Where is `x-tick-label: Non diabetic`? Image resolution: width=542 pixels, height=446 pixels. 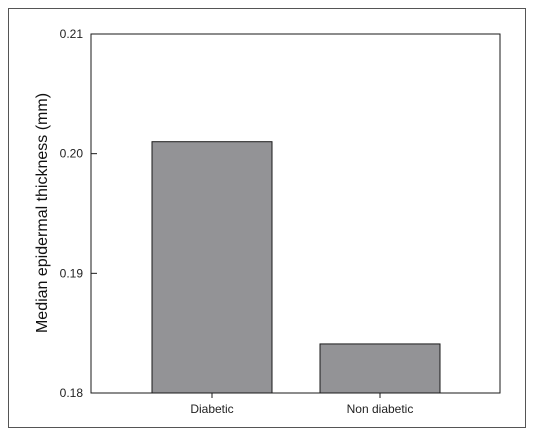
x-tick-label: Non diabetic is located at coordinates (380, 409).